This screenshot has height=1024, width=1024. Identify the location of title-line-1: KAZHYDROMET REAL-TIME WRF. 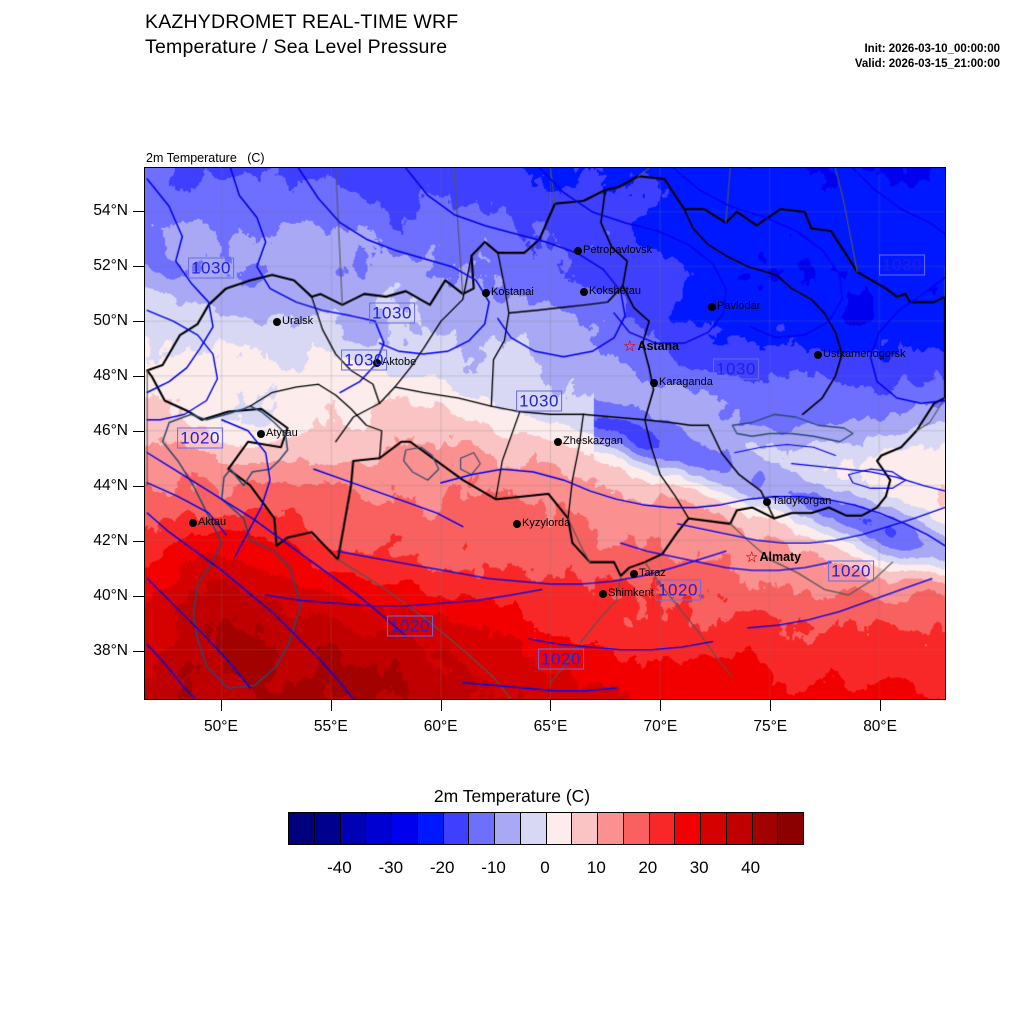
(302, 22).